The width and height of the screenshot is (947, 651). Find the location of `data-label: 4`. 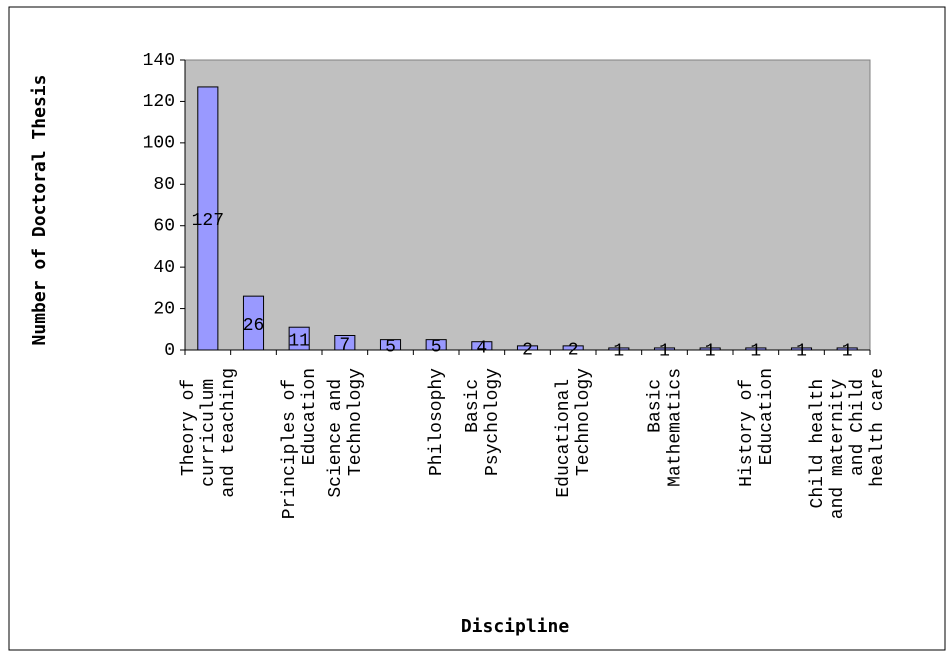

data-label: 4 is located at coordinates (481, 349).